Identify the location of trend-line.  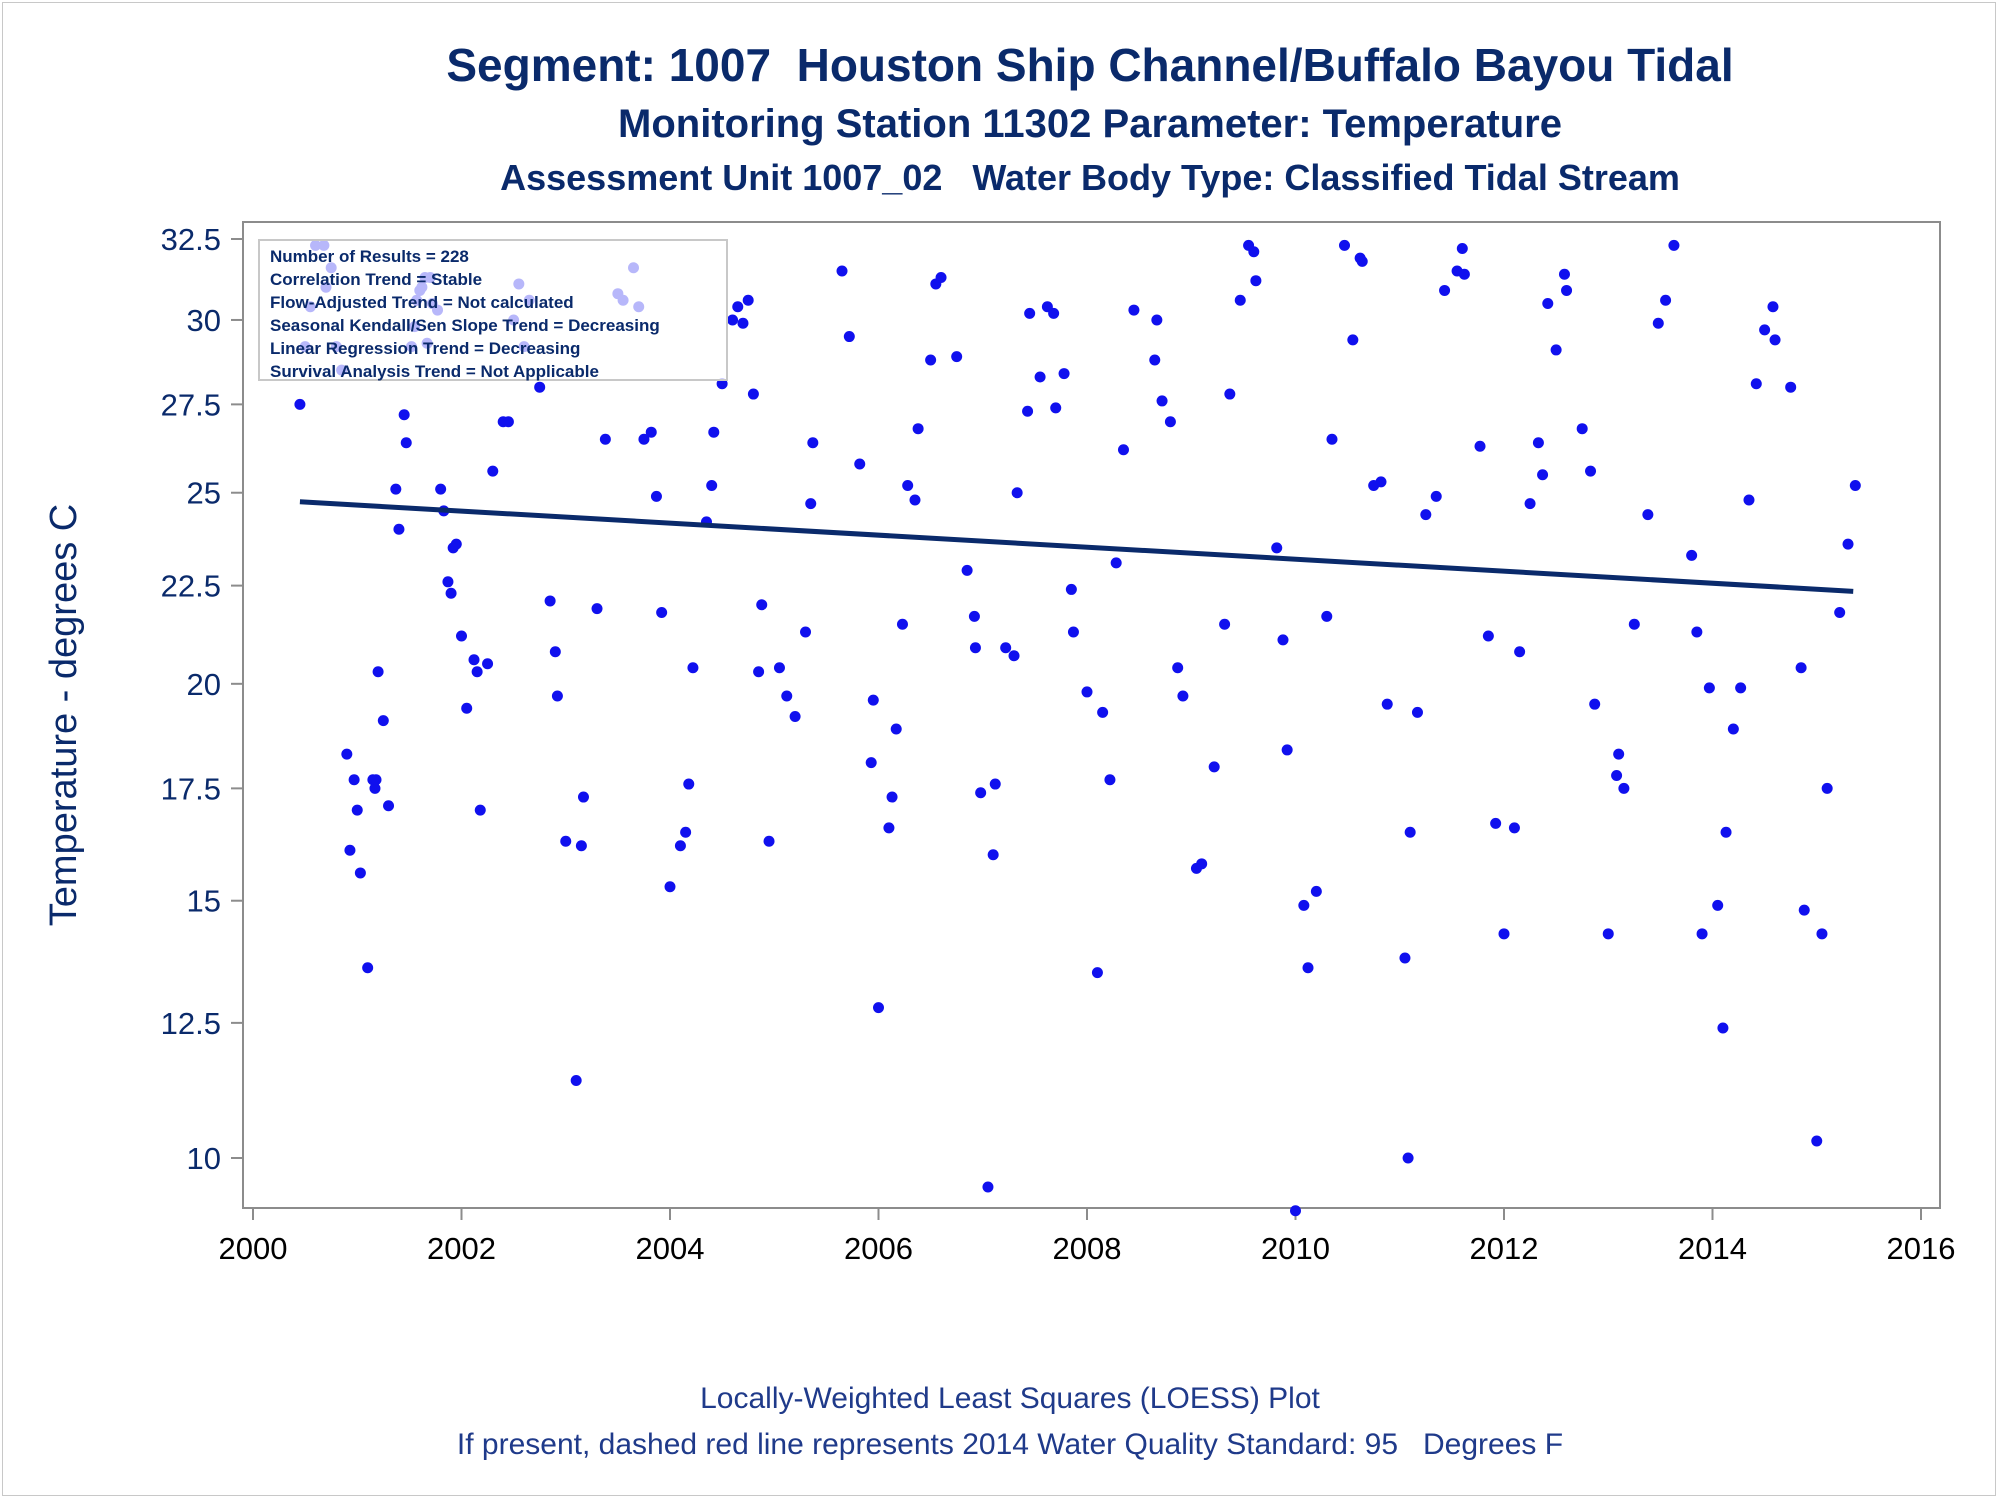
(1076, 546).